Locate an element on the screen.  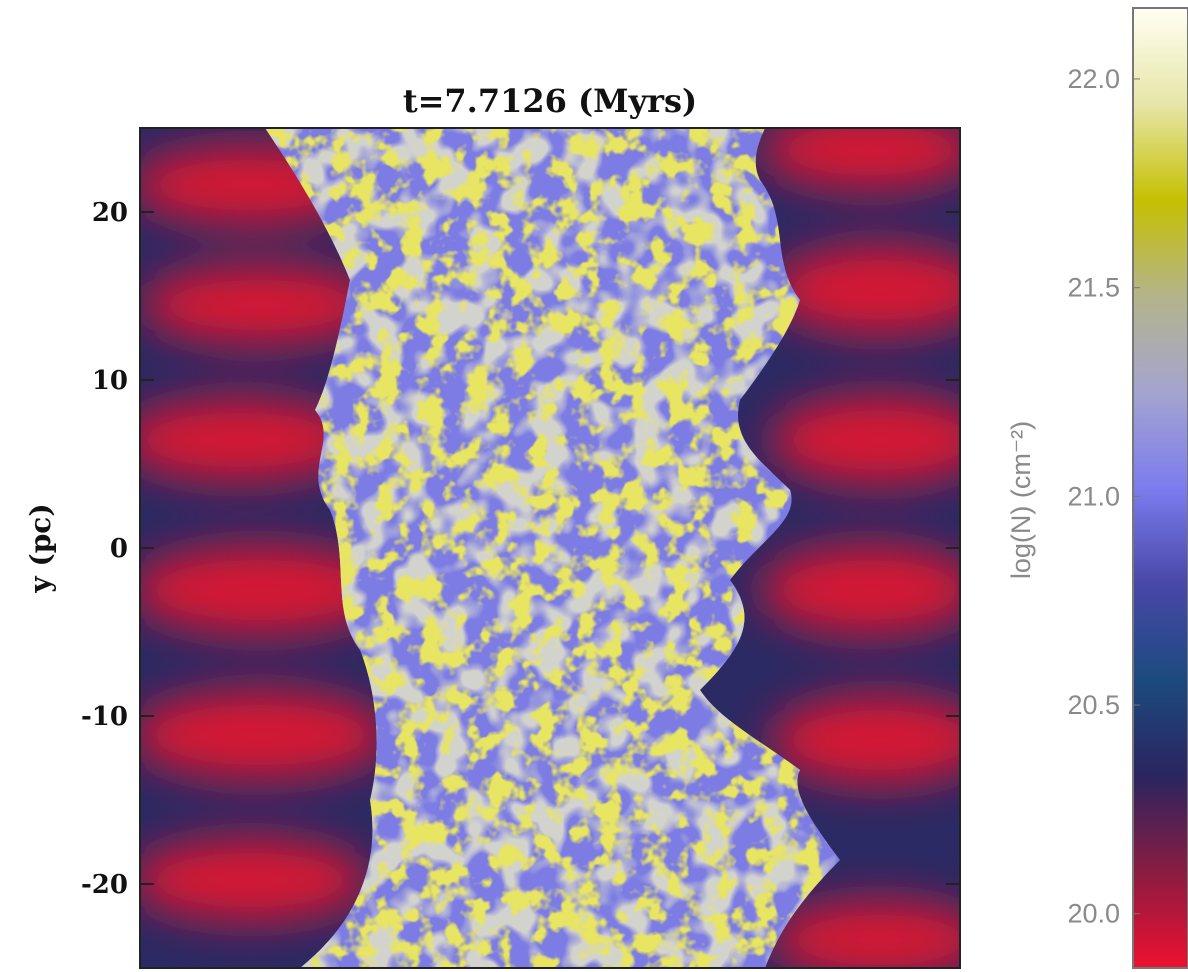
colorbar-tick-label: 21.0 is located at coordinates (1093, 496).